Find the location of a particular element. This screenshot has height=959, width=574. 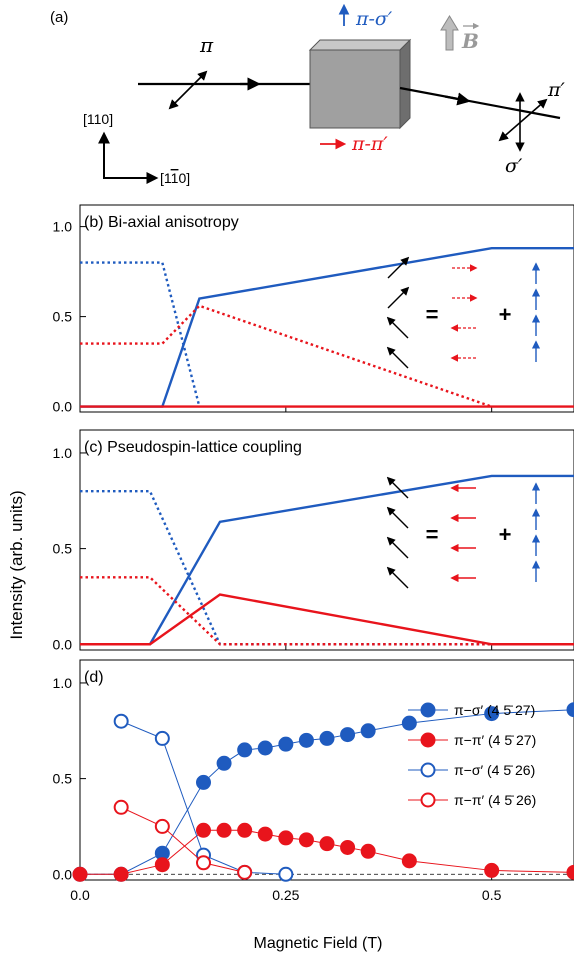

x-tick-label: 0.5 is located at coordinates (492, 895).